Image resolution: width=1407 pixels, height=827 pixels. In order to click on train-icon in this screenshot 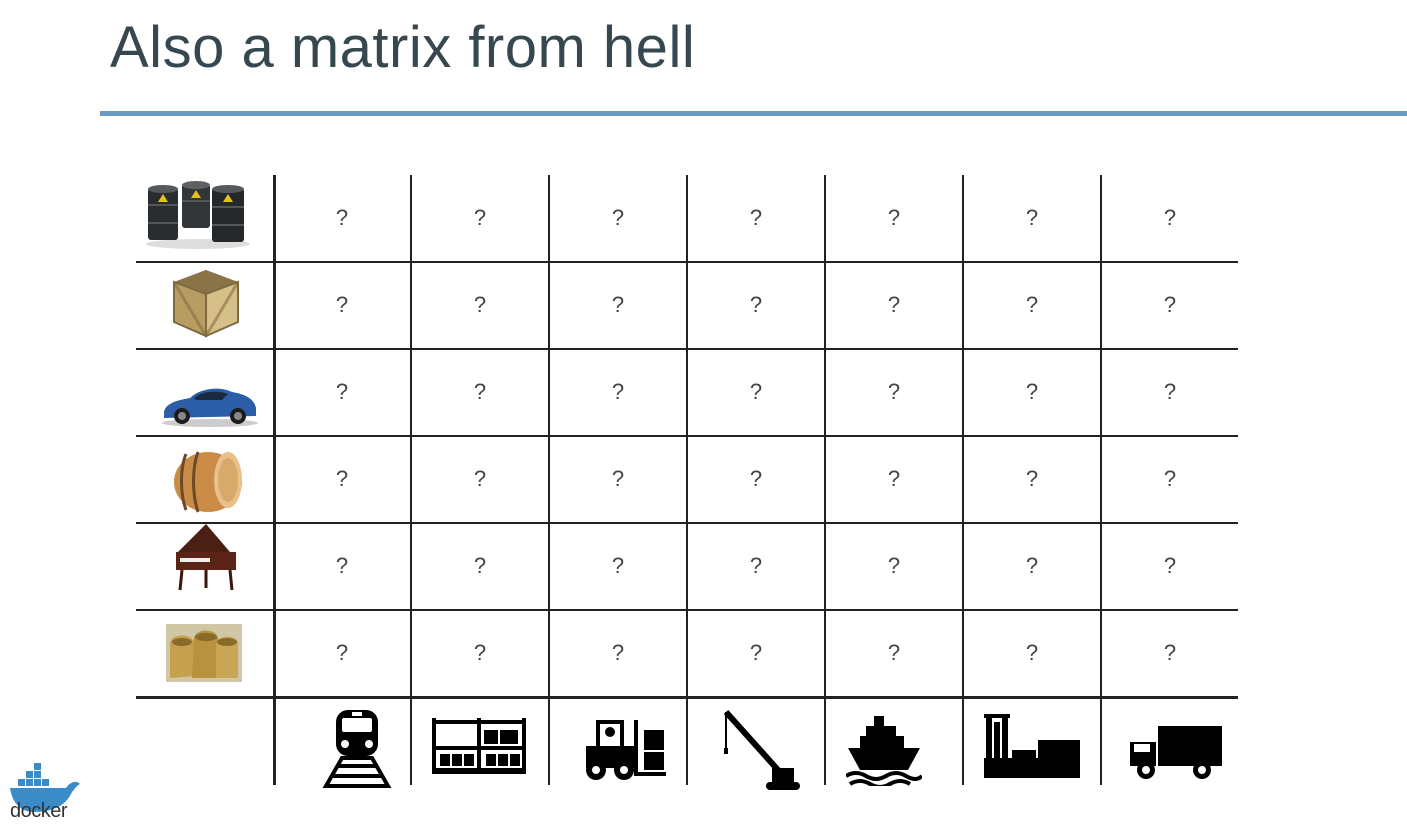, I will do `click(357, 749)`.